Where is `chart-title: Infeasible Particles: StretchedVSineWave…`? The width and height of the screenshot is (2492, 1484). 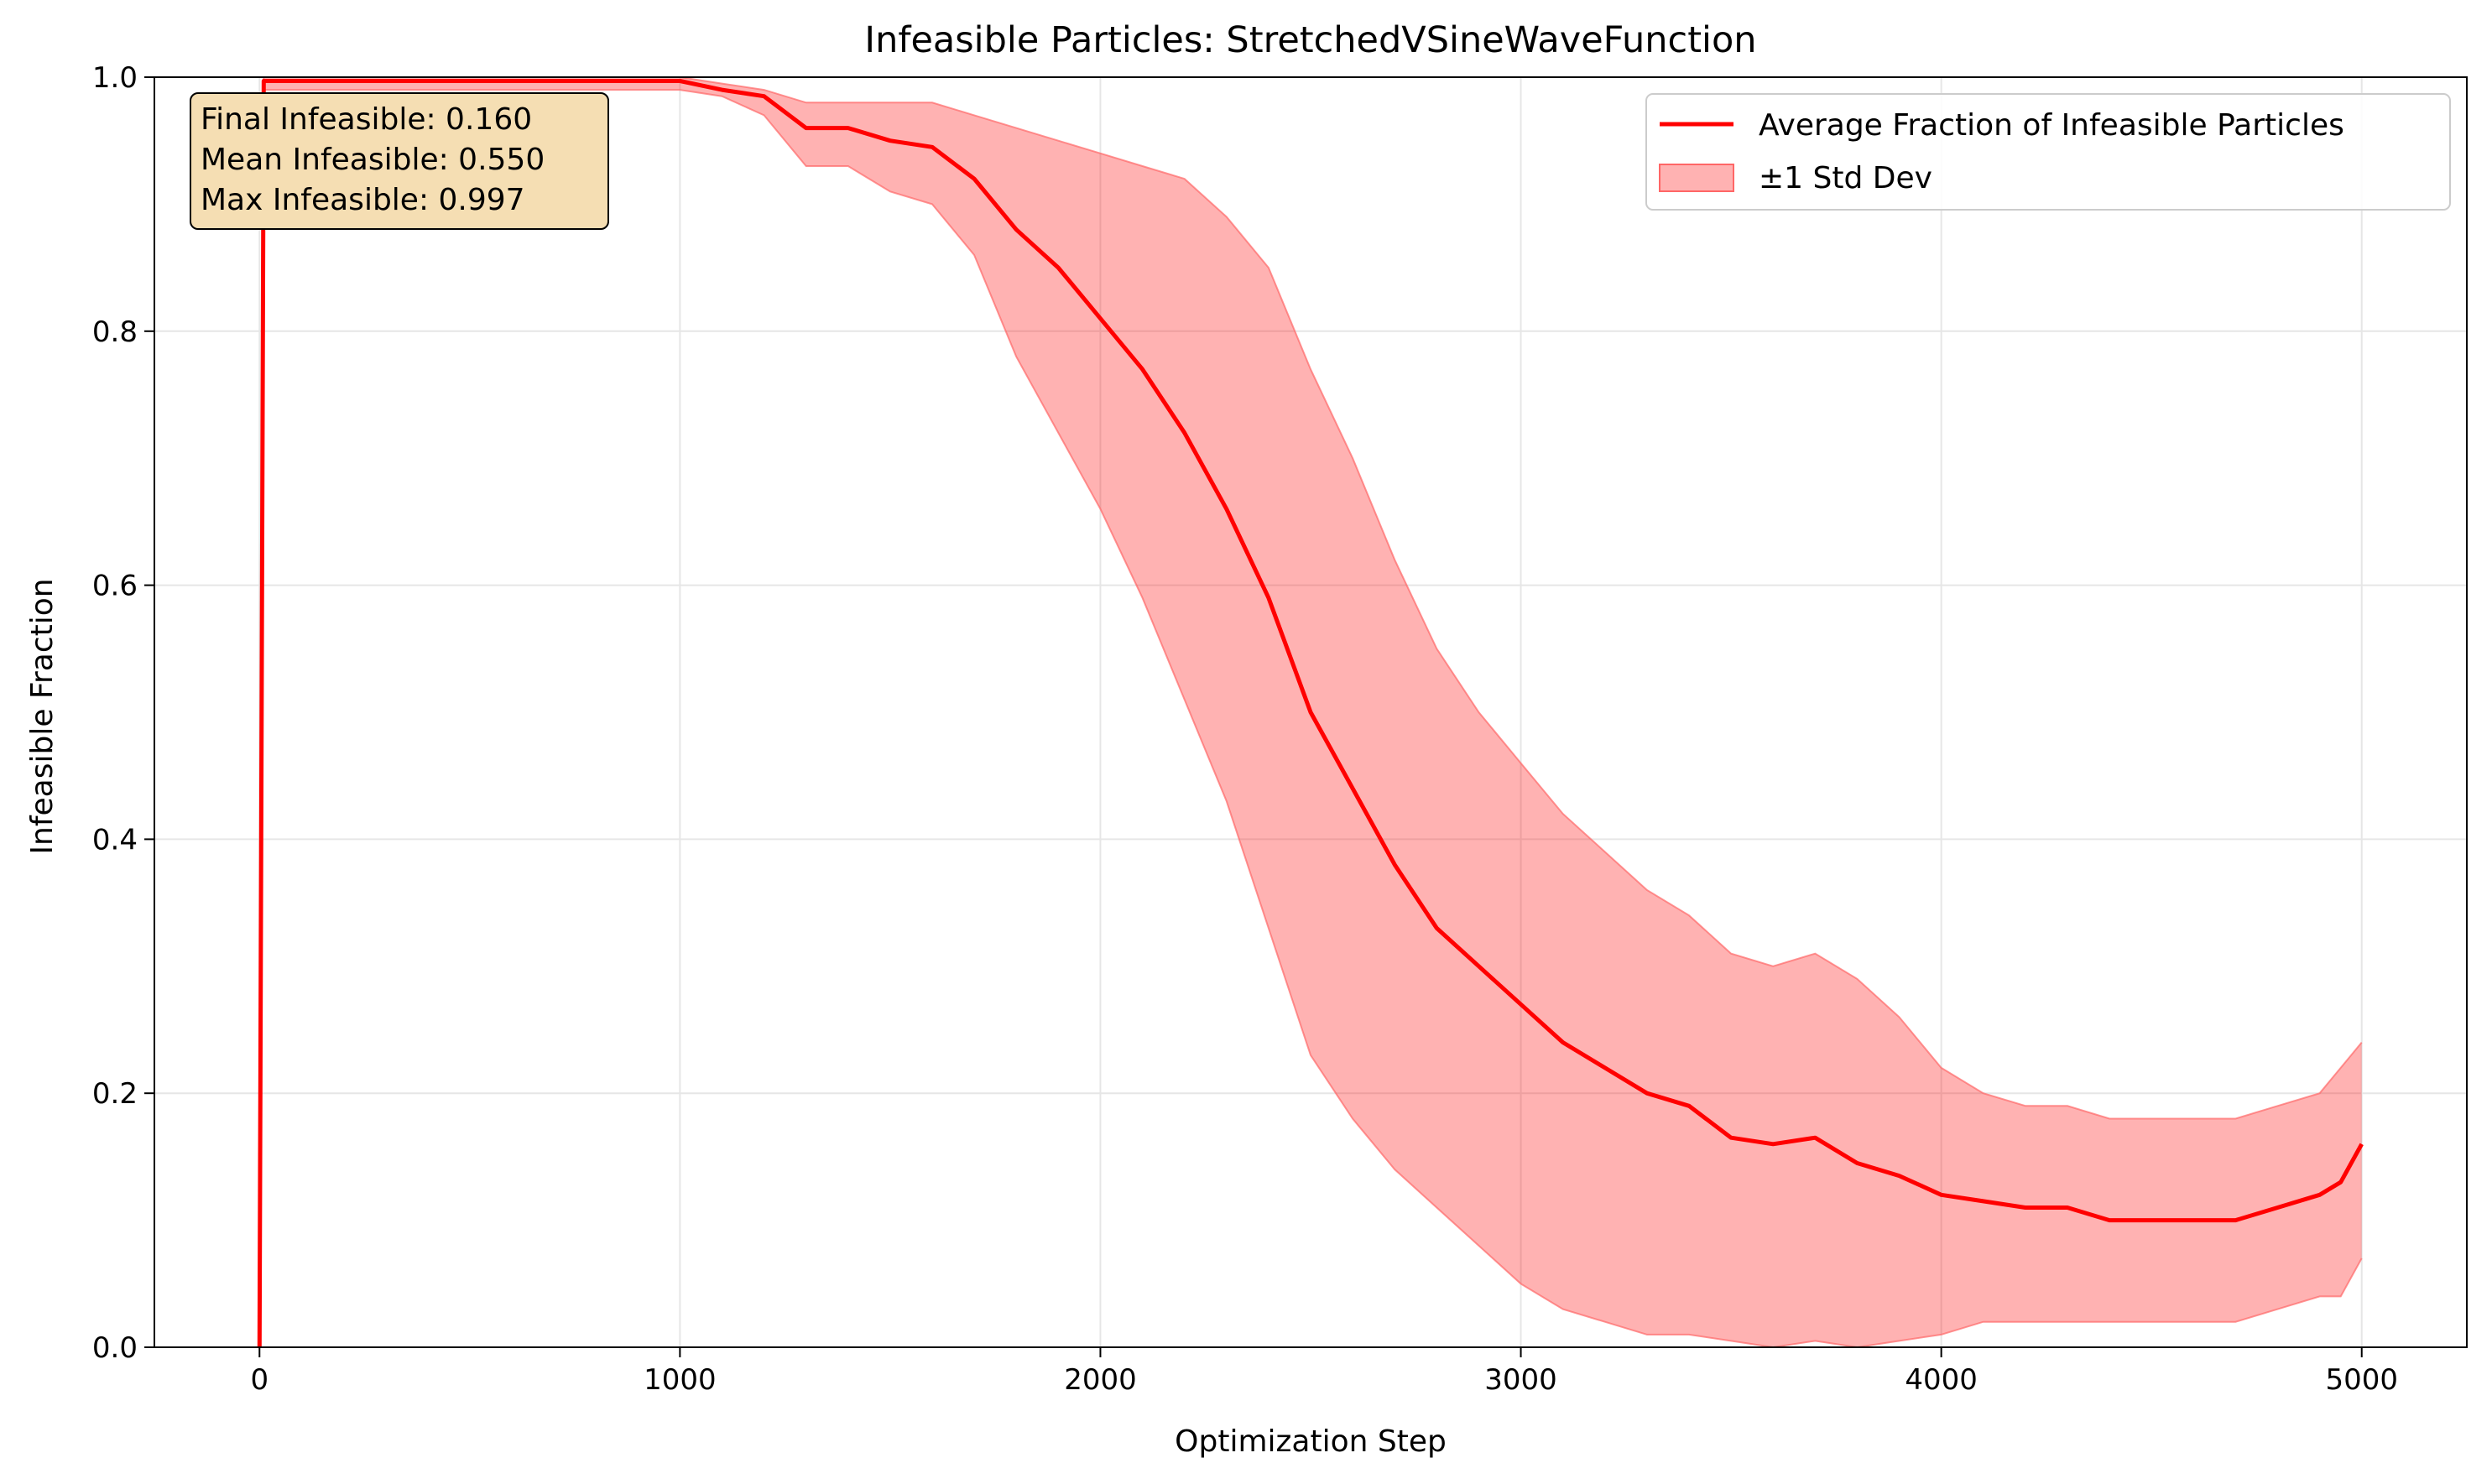 chart-title: Infeasible Particles: StretchedVSineWave… is located at coordinates (1310, 40).